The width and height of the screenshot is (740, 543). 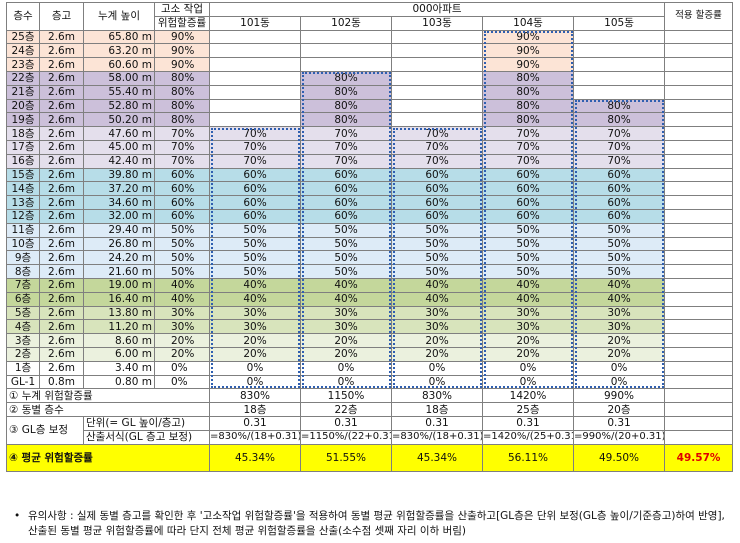 What do you see at coordinates (123, 36) in the screenshot?
I see `cumulative-value: 65.80` at bounding box center [123, 36].